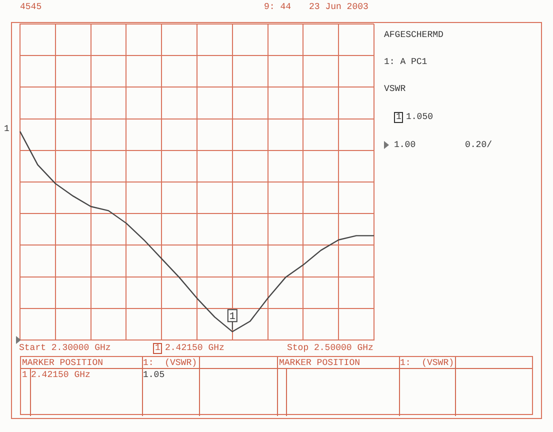 The width and height of the screenshot is (553, 432). What do you see at coordinates (395, 89) in the screenshot?
I see `text: VSWR` at bounding box center [395, 89].